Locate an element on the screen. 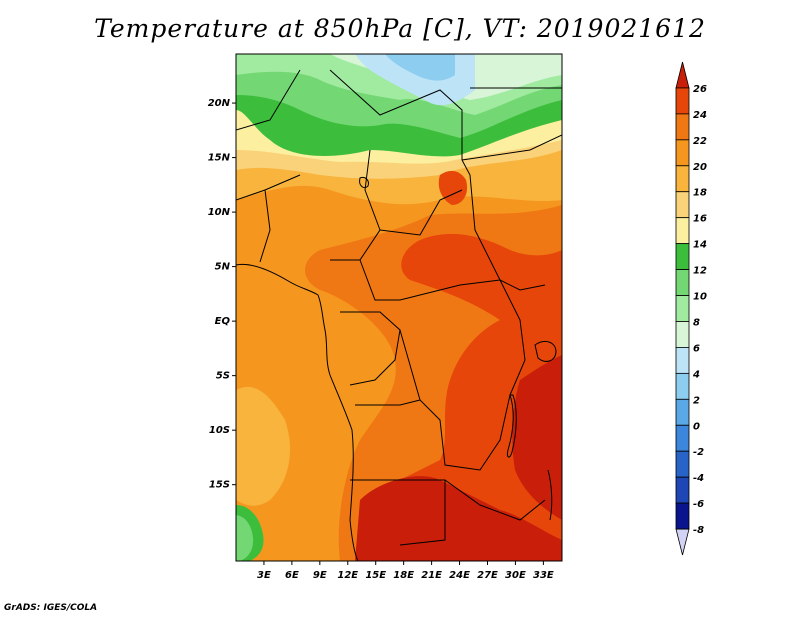 This screenshot has height=618, width=800. lon-label: 12E is located at coordinates (347, 575).